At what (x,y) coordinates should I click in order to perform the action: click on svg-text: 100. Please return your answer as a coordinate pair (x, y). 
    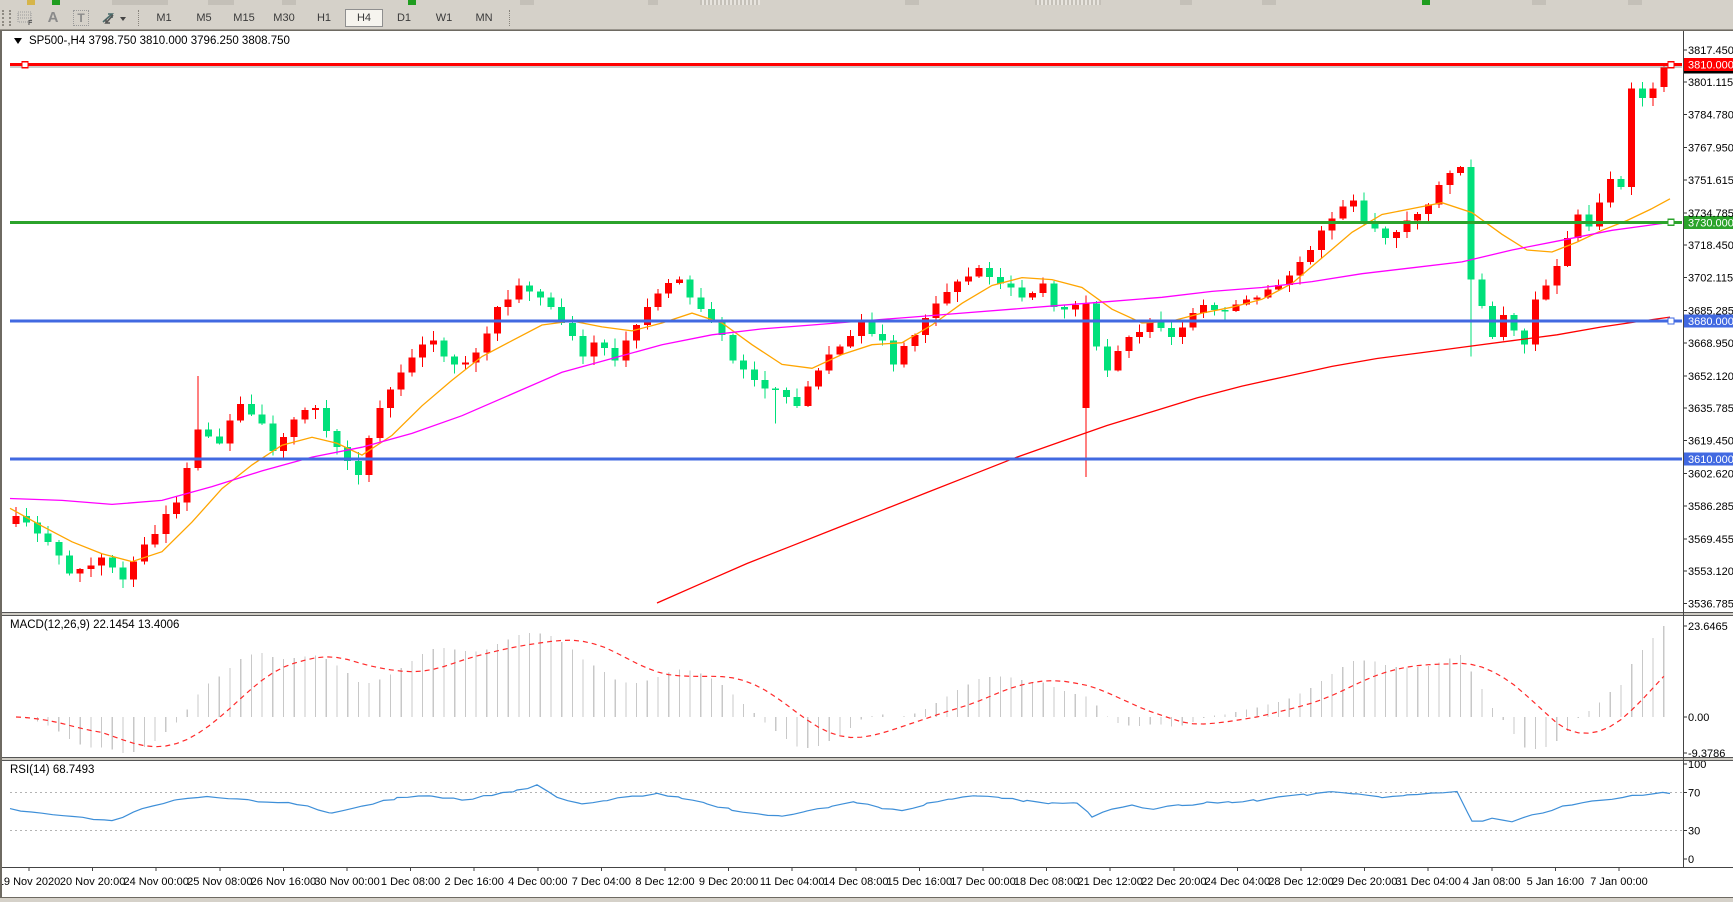
    Looking at the image, I should click on (1697, 765).